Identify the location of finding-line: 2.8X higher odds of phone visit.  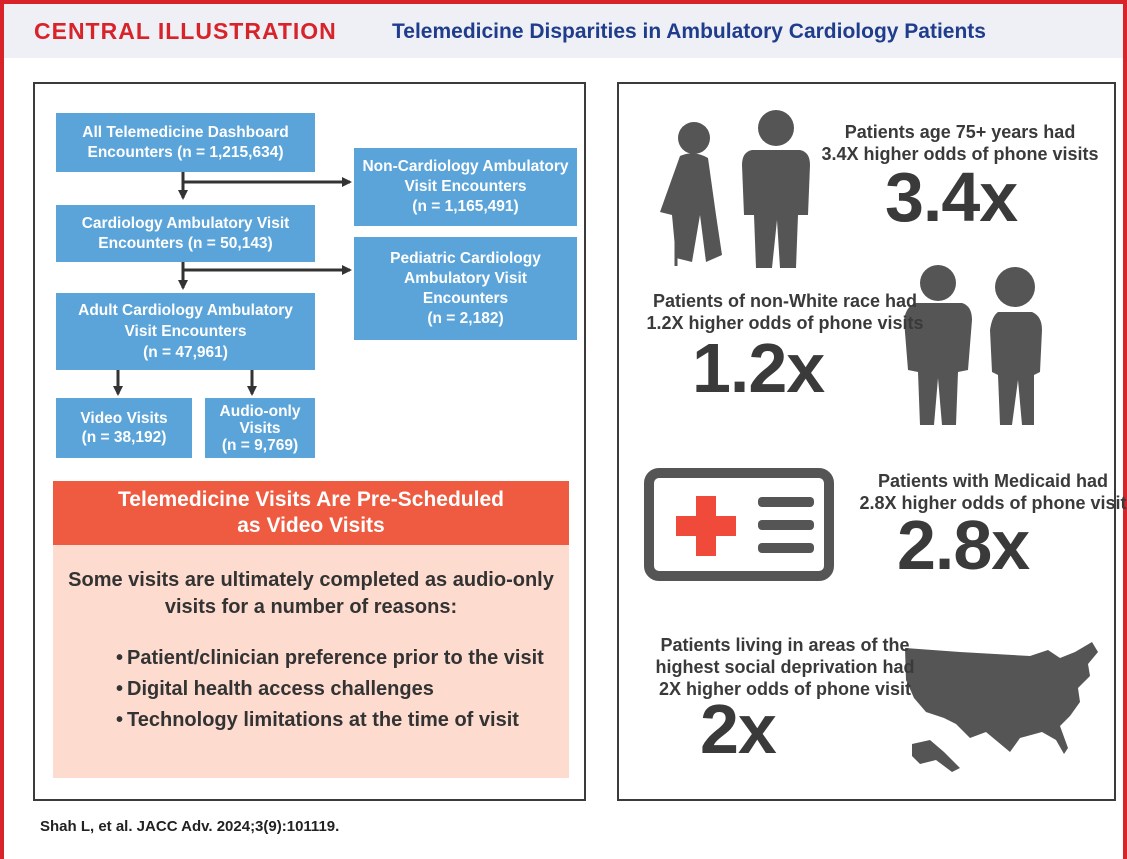
(993, 503).